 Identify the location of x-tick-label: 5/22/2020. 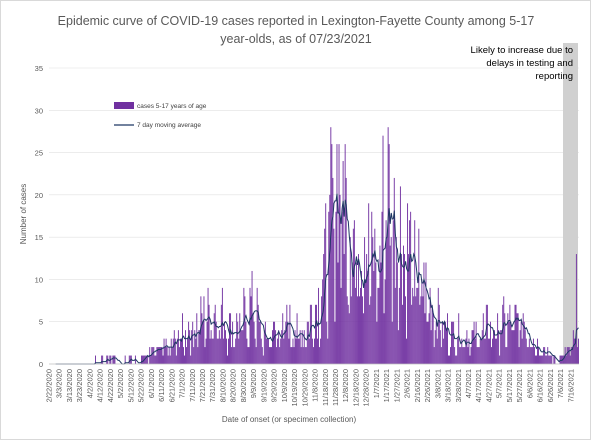
(141, 385).